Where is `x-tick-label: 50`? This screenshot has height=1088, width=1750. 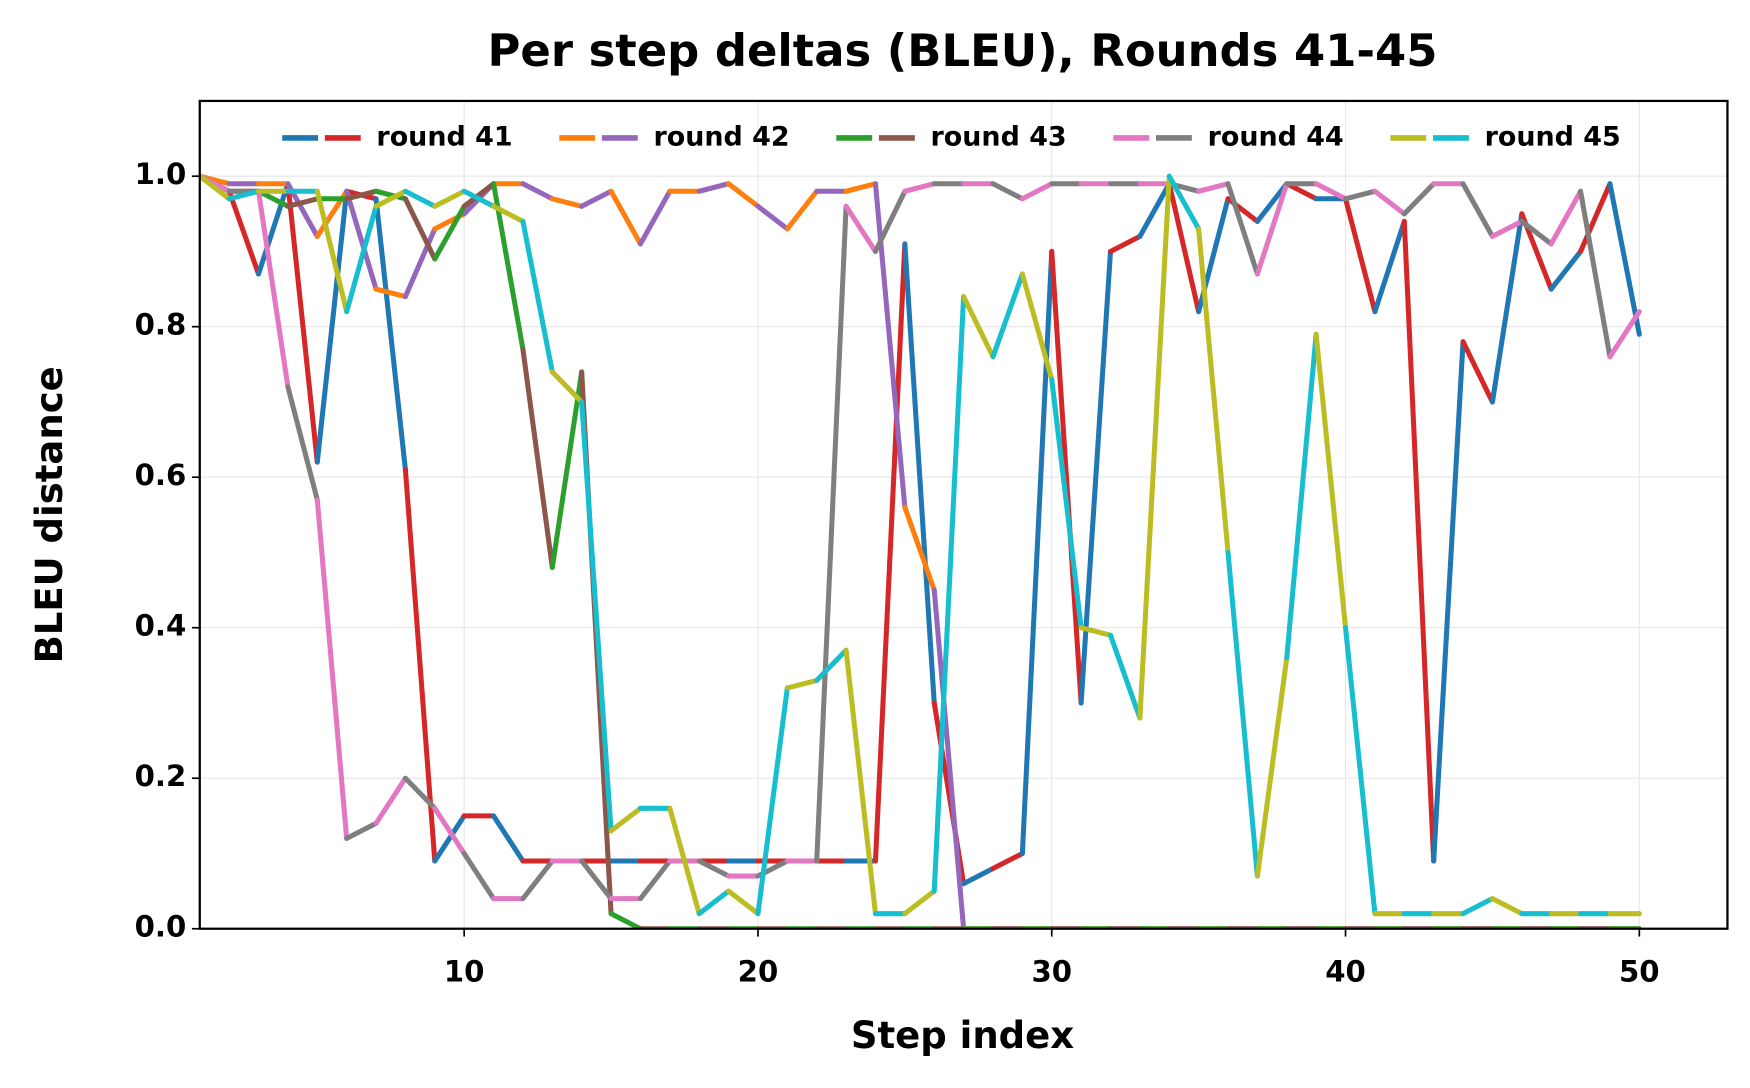
x-tick-label: 50 is located at coordinates (1639, 972).